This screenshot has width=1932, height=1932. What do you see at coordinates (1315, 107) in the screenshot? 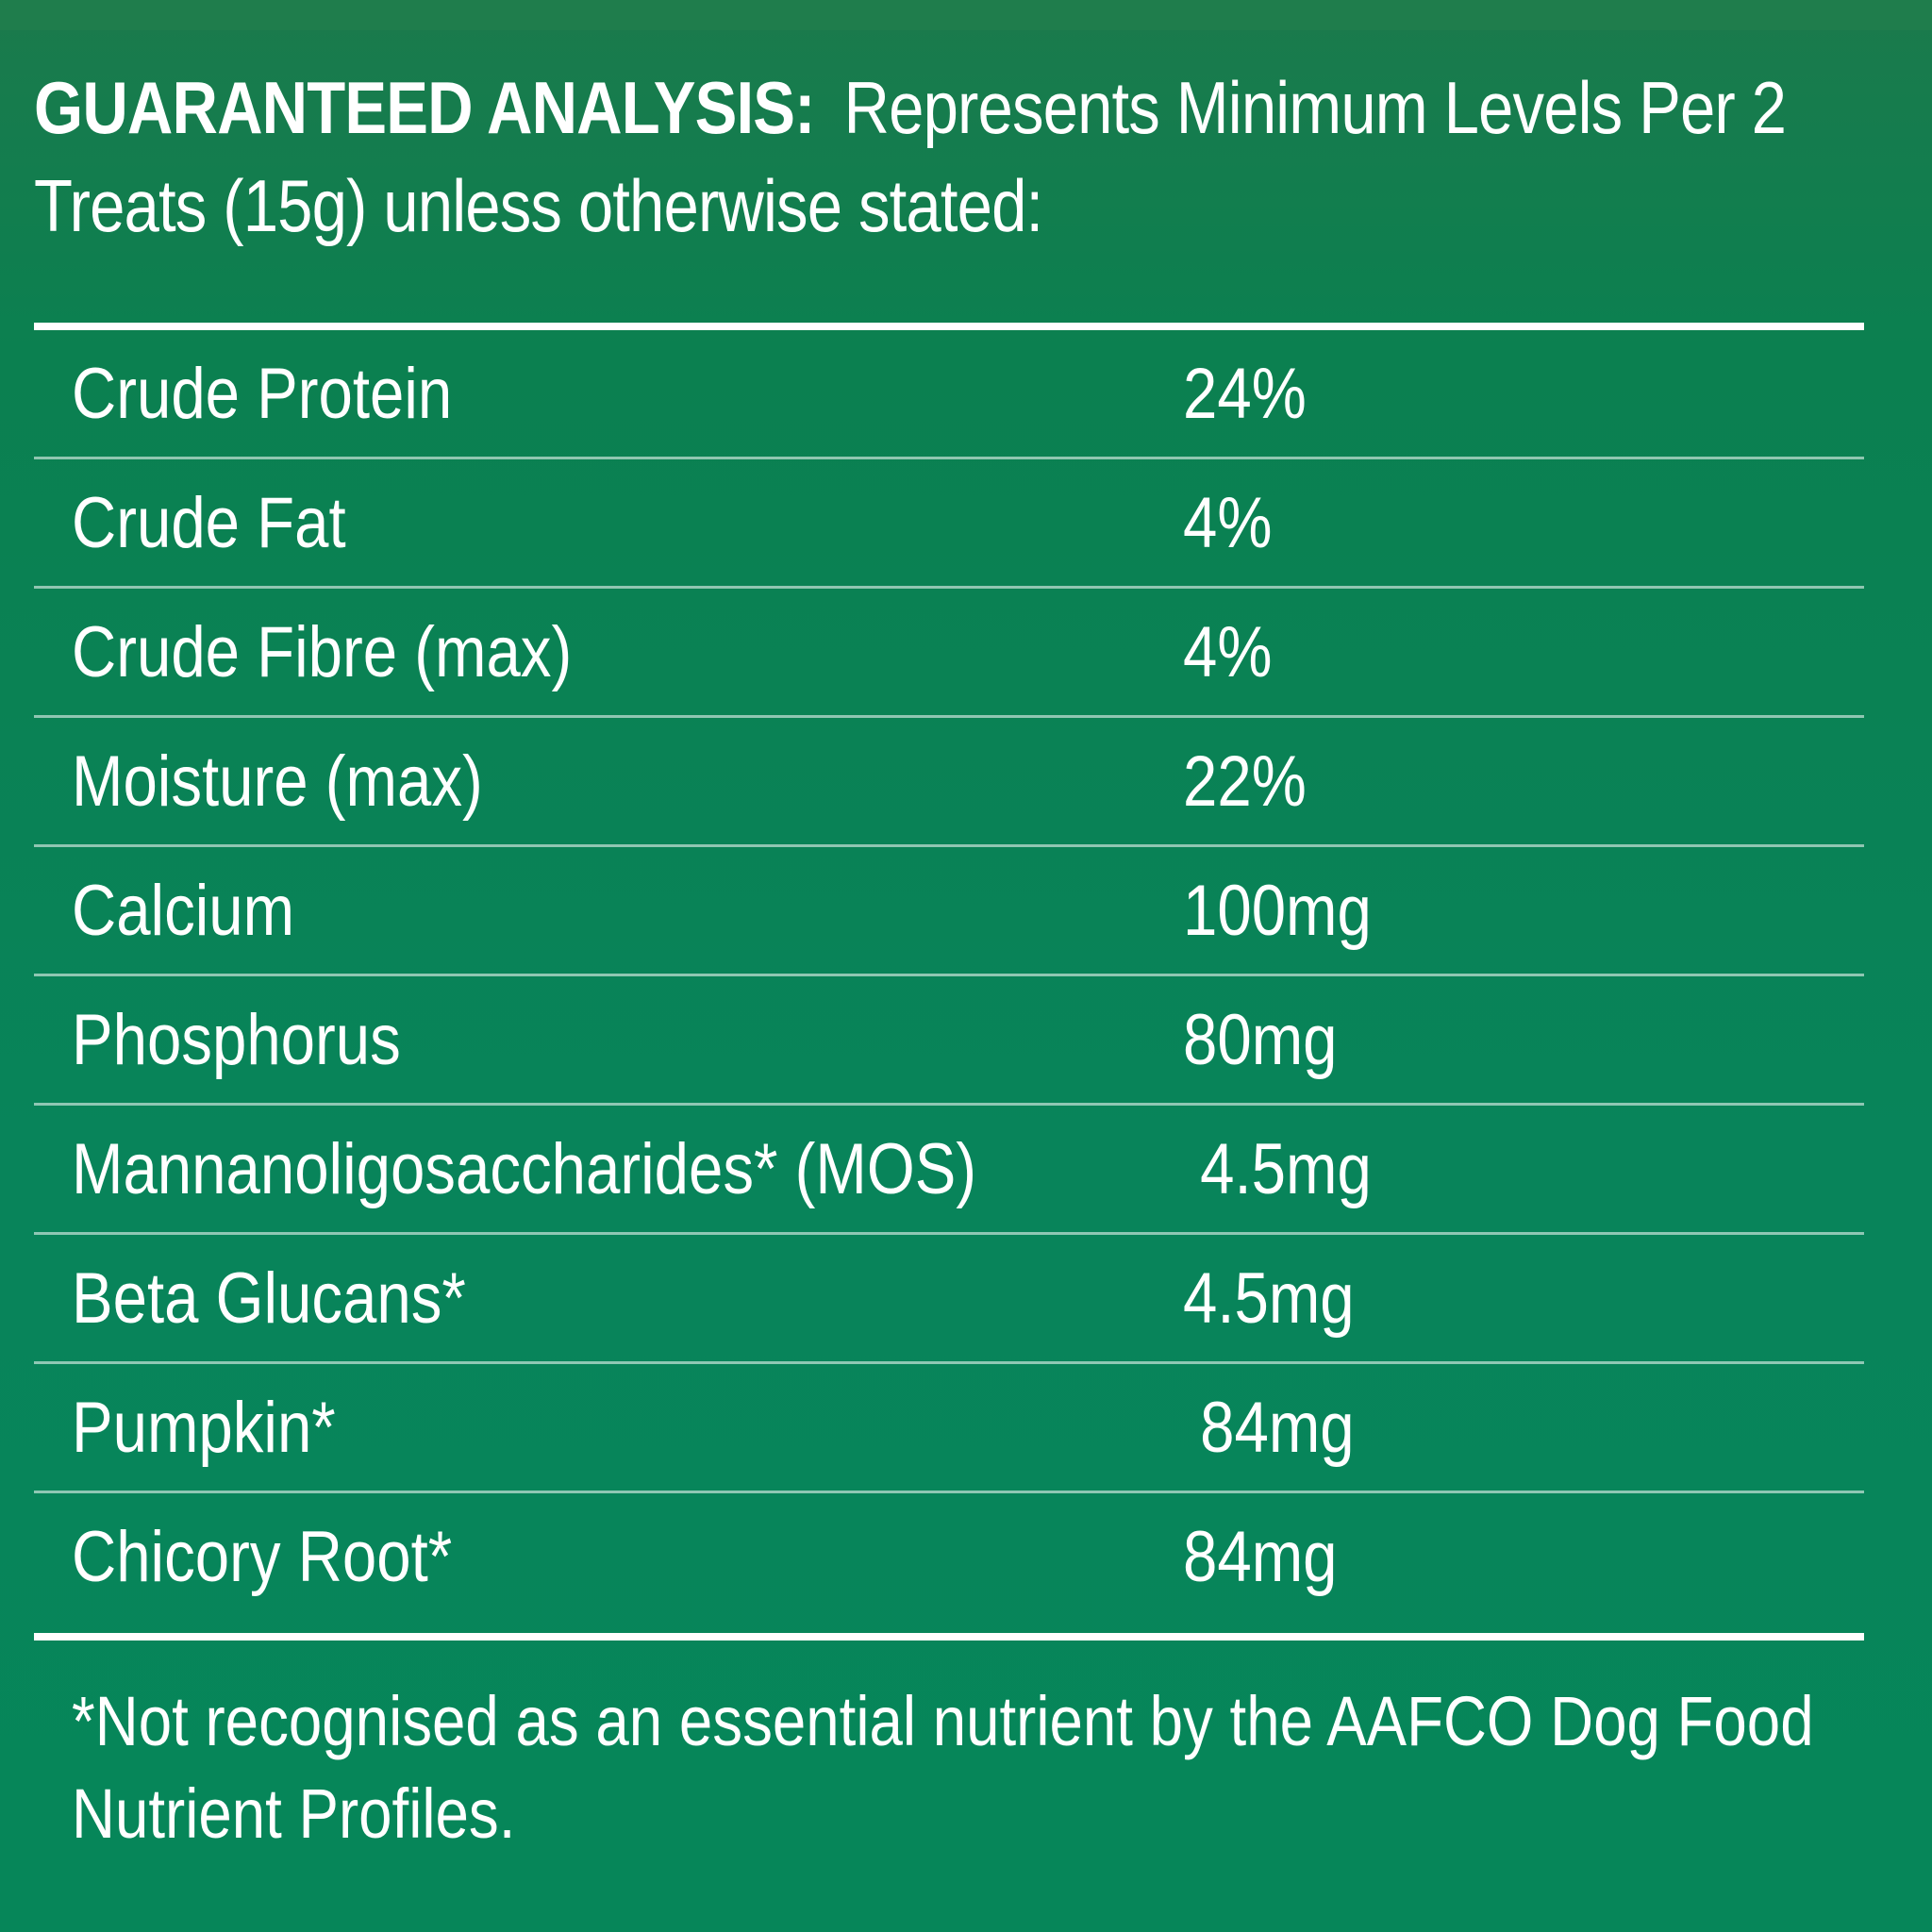
I see `header-subtitle: Represents Minimum Levels Per 2` at bounding box center [1315, 107].